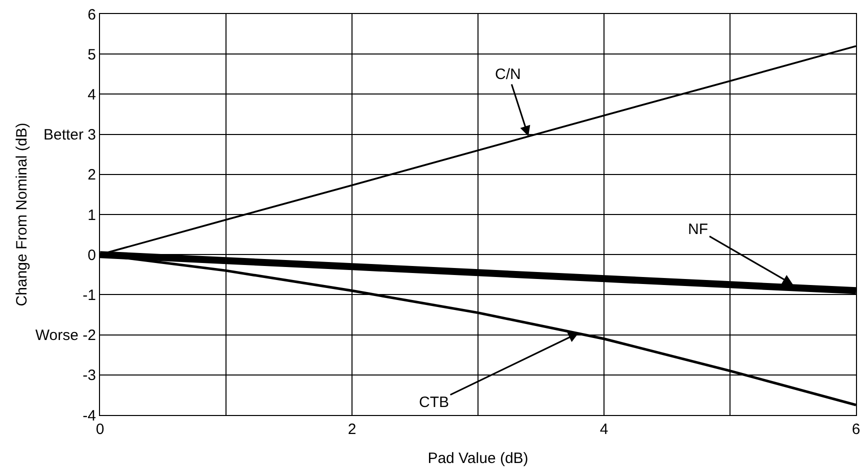 The height and width of the screenshot is (470, 866). I want to click on annotation: NF, so click(698, 229).